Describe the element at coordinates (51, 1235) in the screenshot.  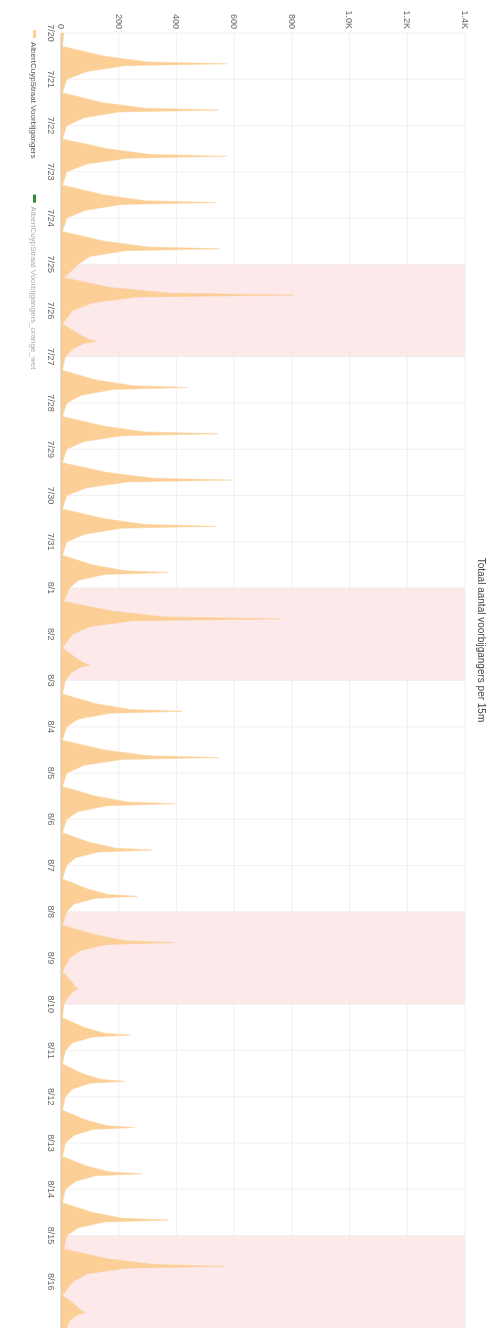
I see `y-tick-label: 8/15` at that location.